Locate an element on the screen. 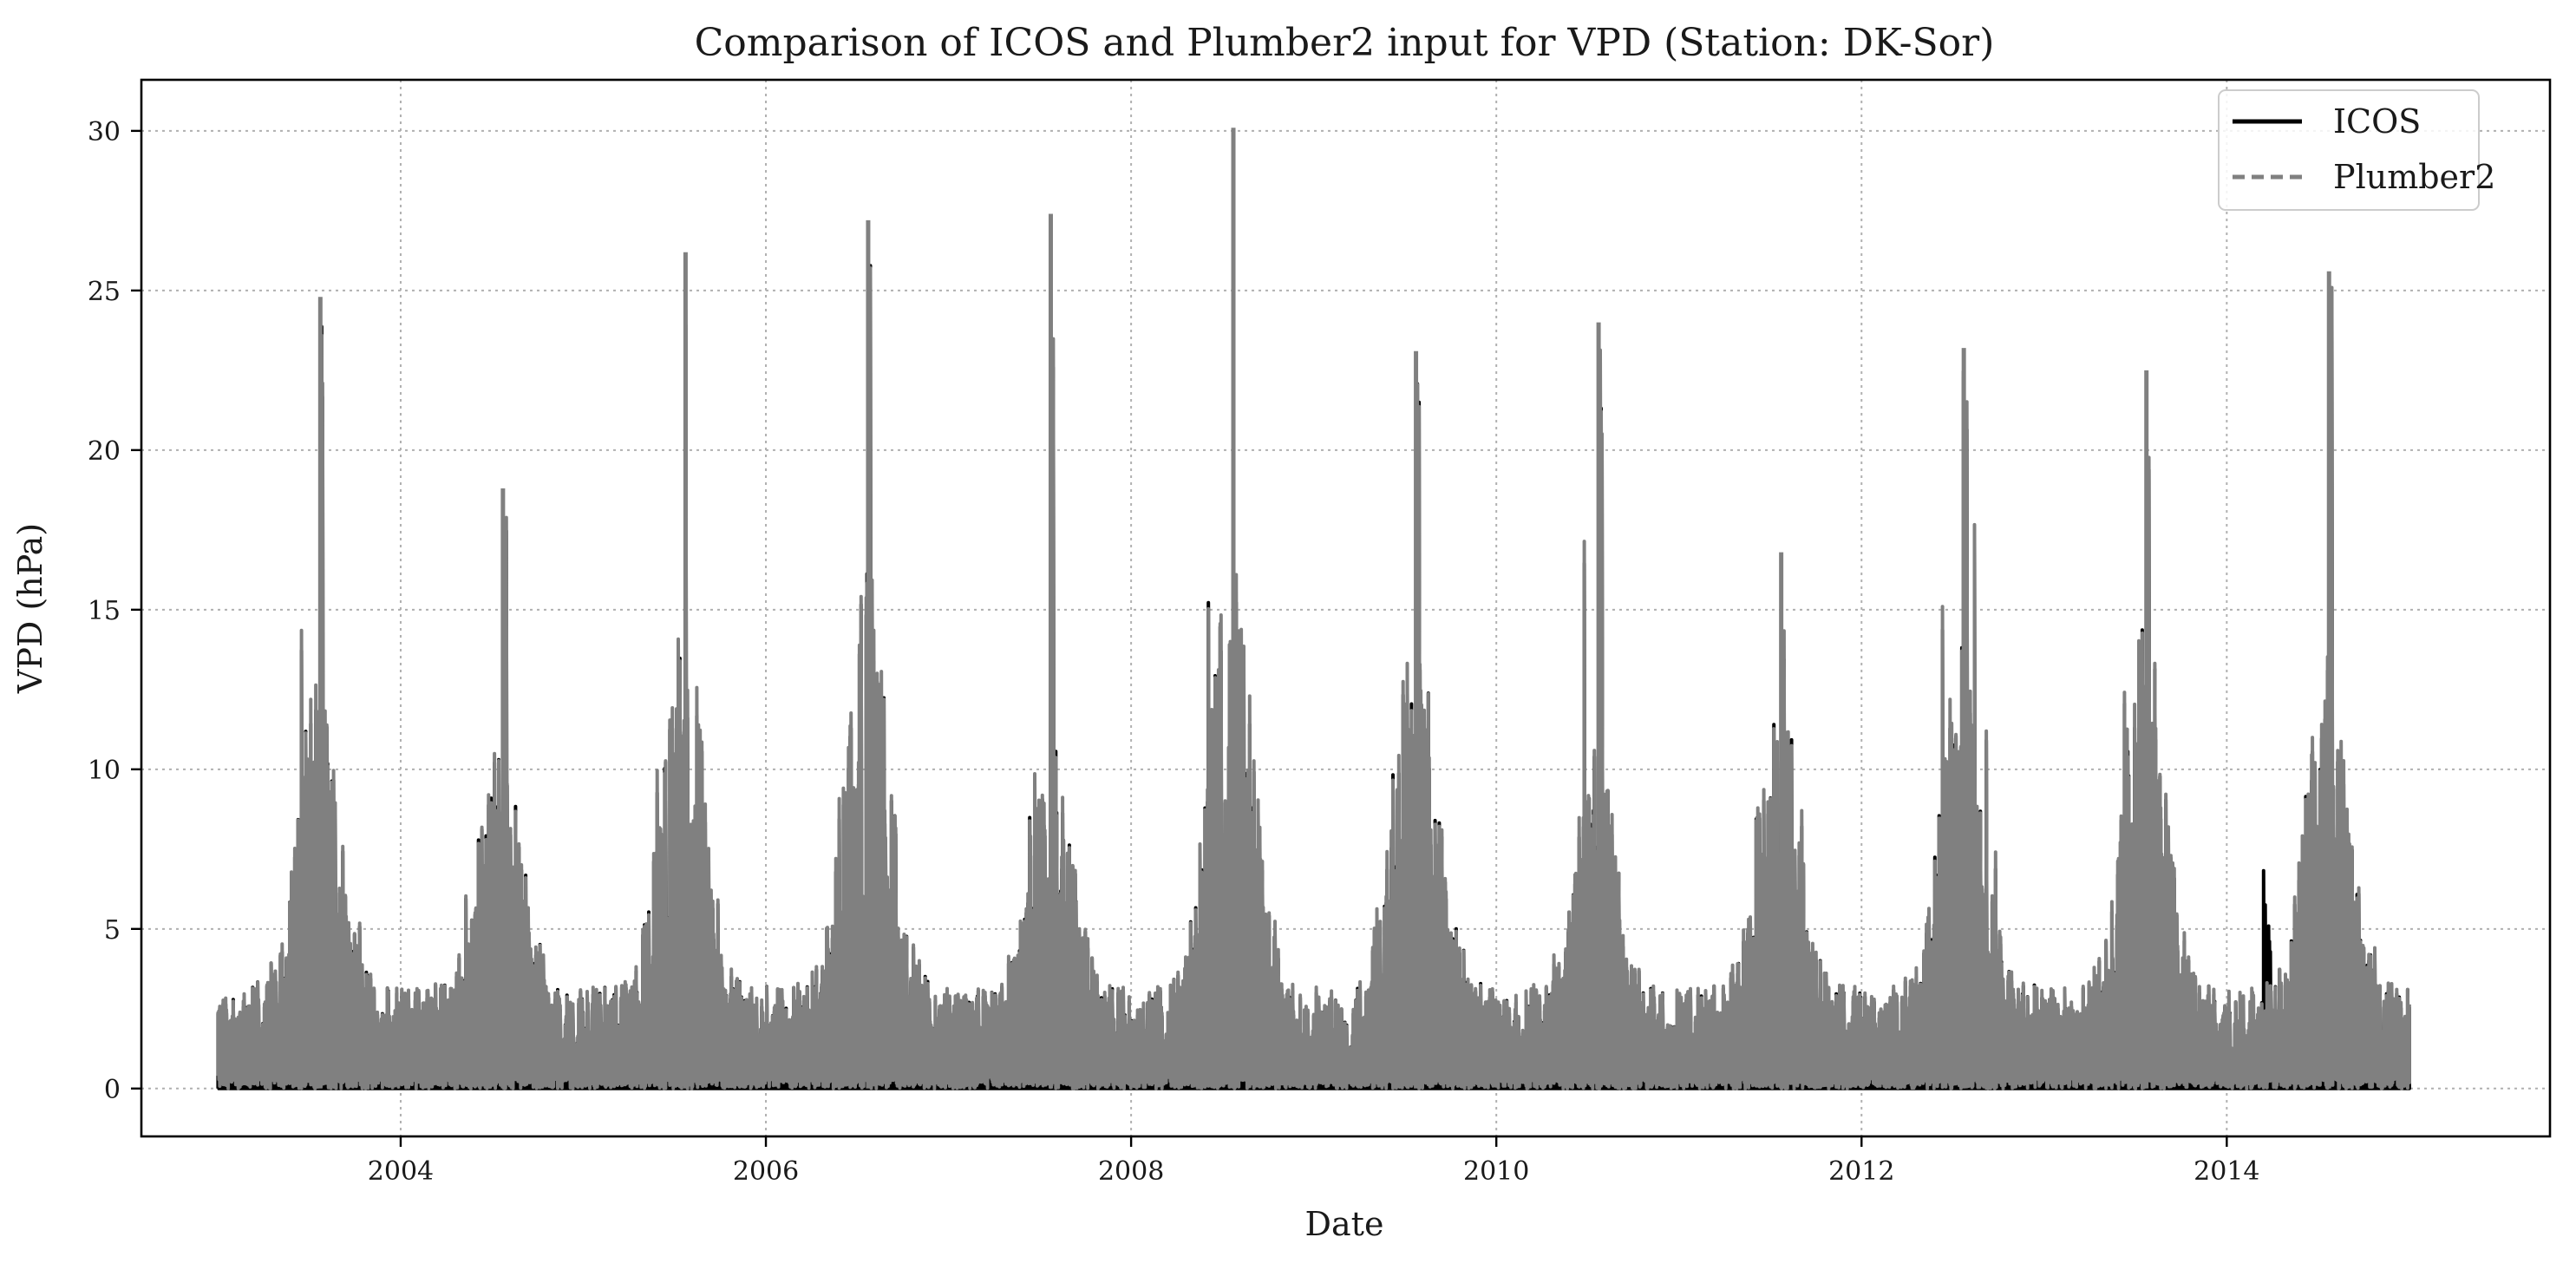 This screenshot has width=2576, height=1270. x-axis-label: Date is located at coordinates (1344, 1224).